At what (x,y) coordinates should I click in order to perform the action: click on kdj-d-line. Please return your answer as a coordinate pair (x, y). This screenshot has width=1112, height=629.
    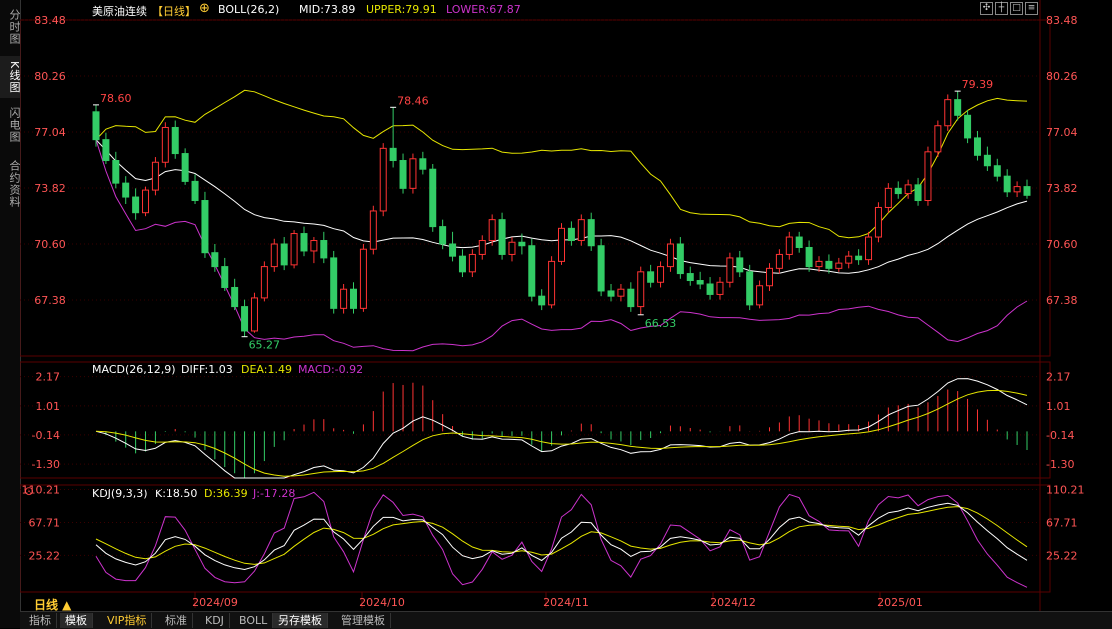
    Looking at the image, I should click on (561, 535).